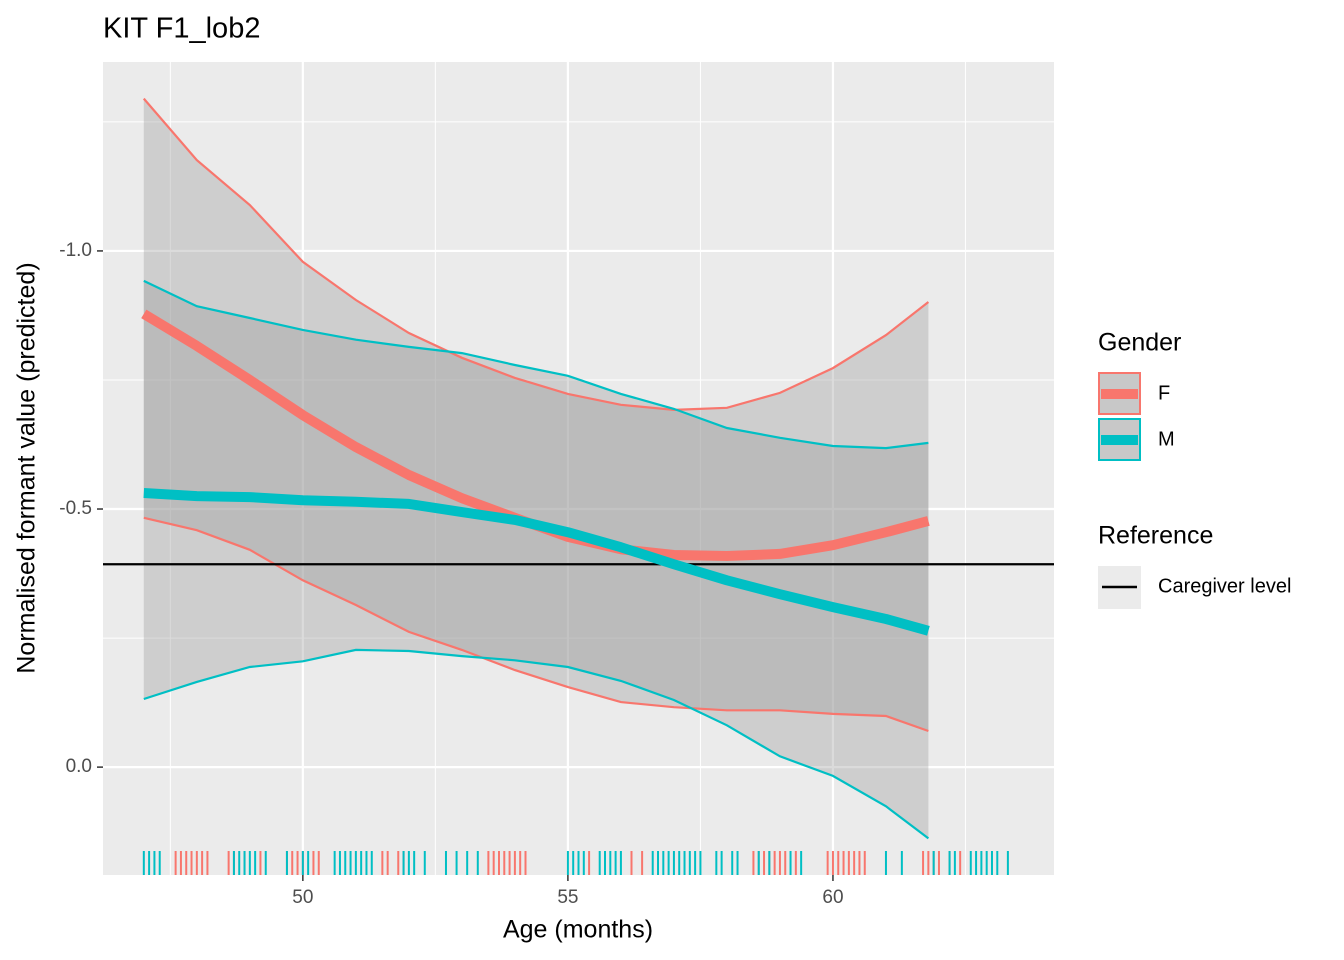  Describe the element at coordinates (1166, 439) in the screenshot. I see `legend-label: M` at that location.